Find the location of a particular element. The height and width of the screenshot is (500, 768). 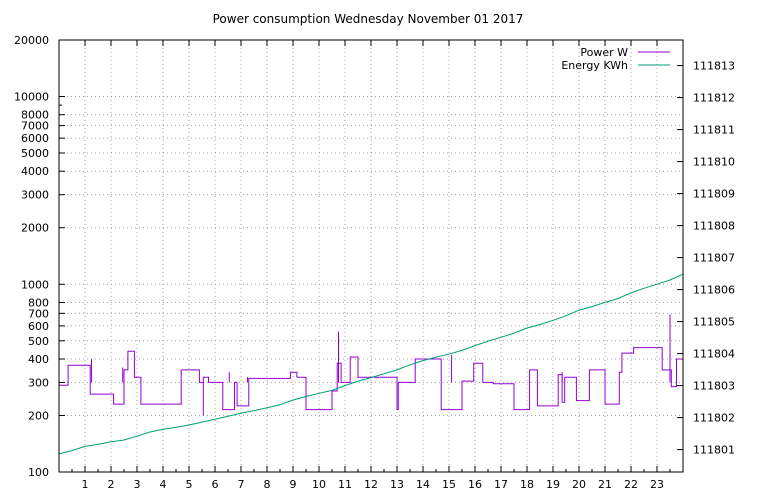

x-tick-label: 12 is located at coordinates (371, 484).